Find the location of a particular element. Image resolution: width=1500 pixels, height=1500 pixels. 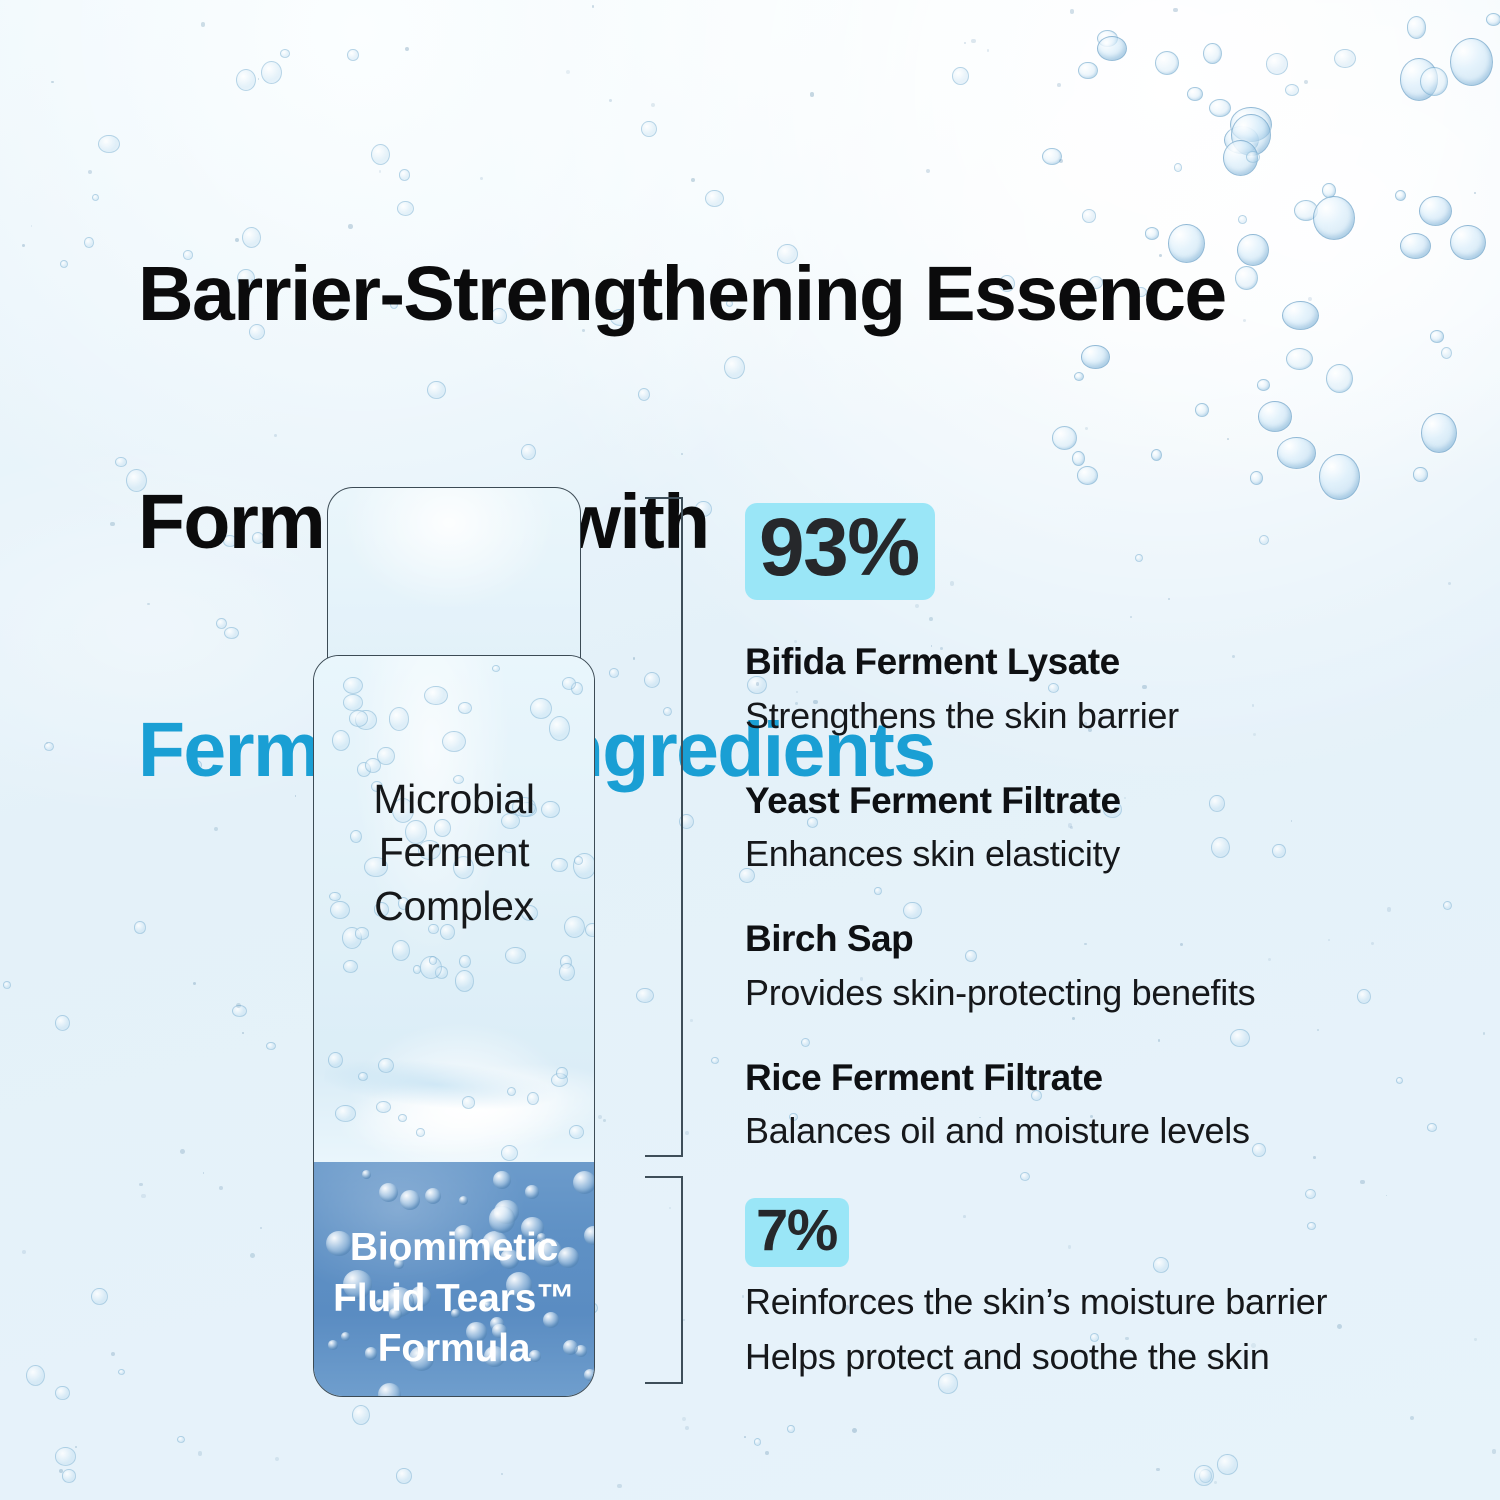

ingredient-name: Bifida Ferment Lysate is located at coordinates (932, 661).